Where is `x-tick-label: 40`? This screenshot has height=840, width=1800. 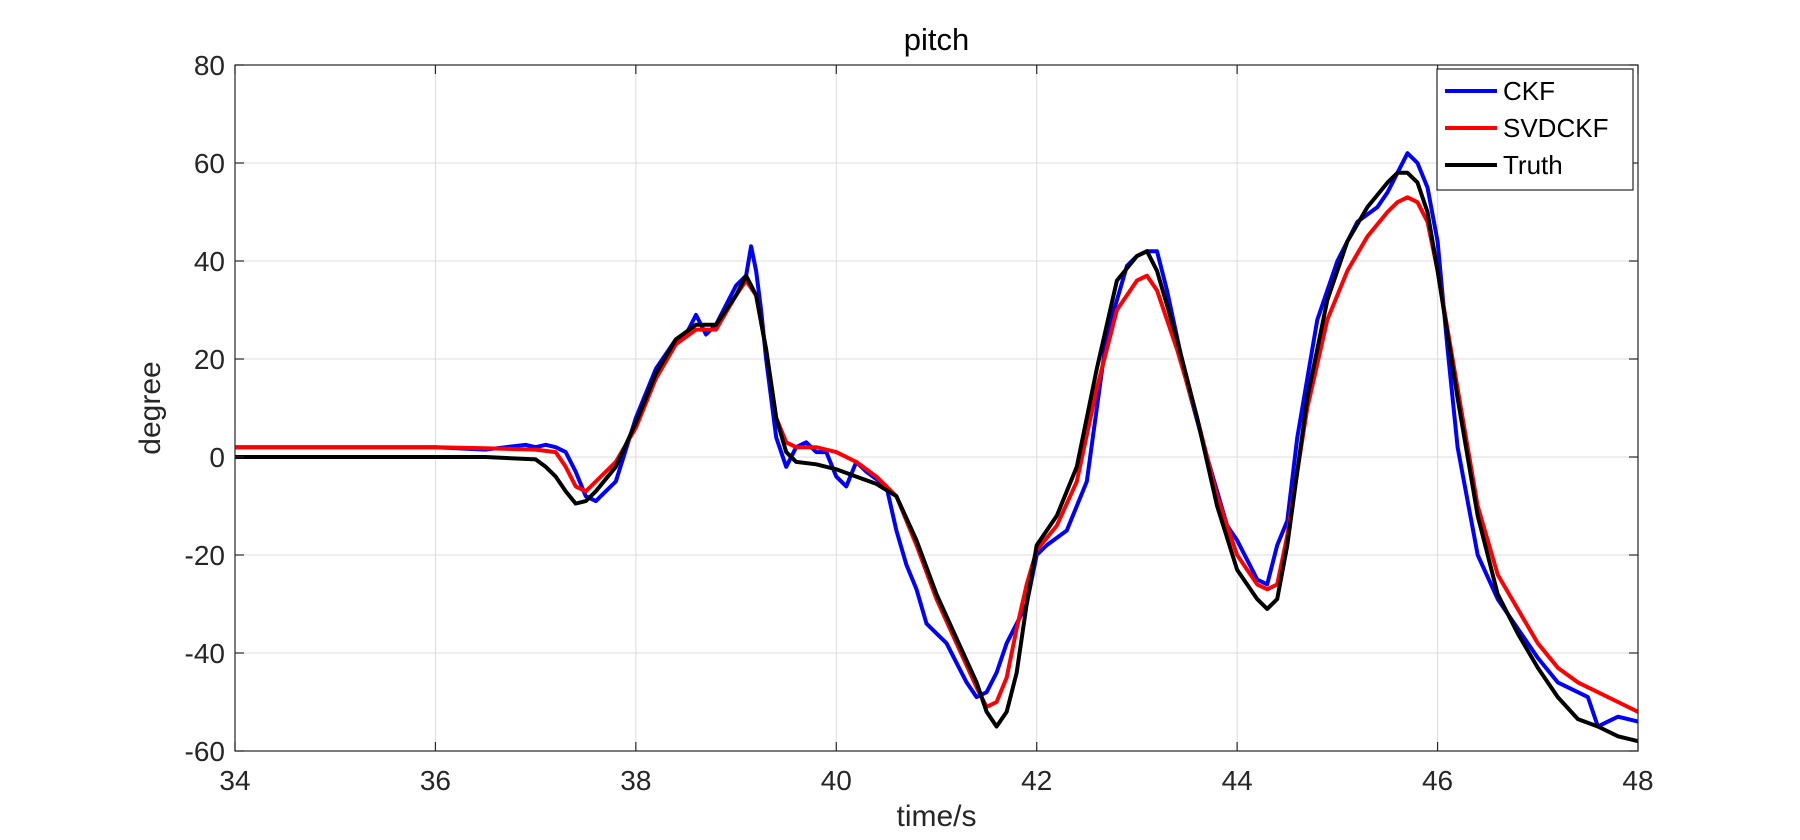
x-tick-label: 40 is located at coordinates (836, 780).